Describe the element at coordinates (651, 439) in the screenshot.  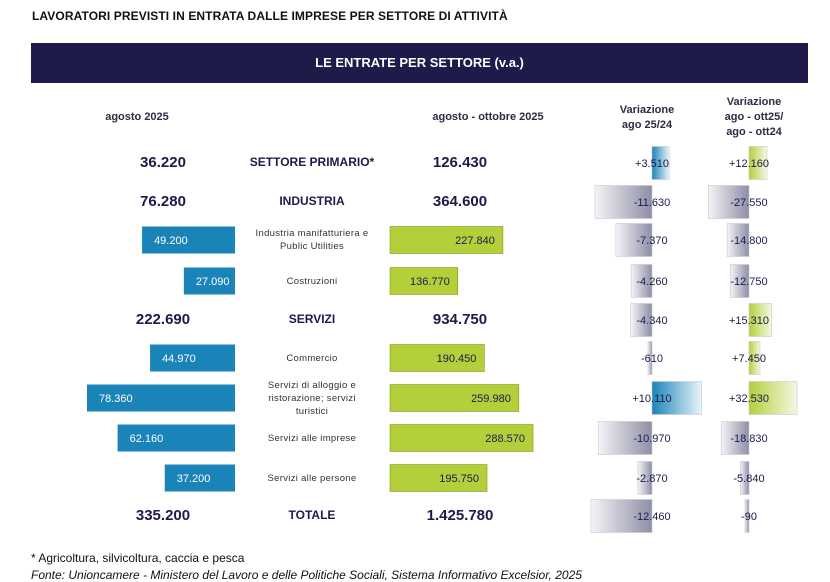
I see `var1-7-label: -10.970` at that location.